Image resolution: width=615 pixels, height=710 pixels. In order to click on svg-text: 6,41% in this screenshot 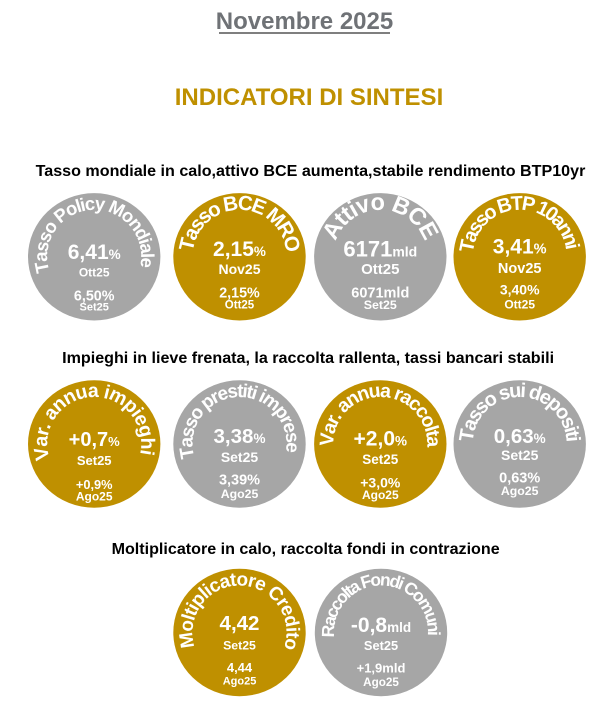, I will do `click(94, 252)`.